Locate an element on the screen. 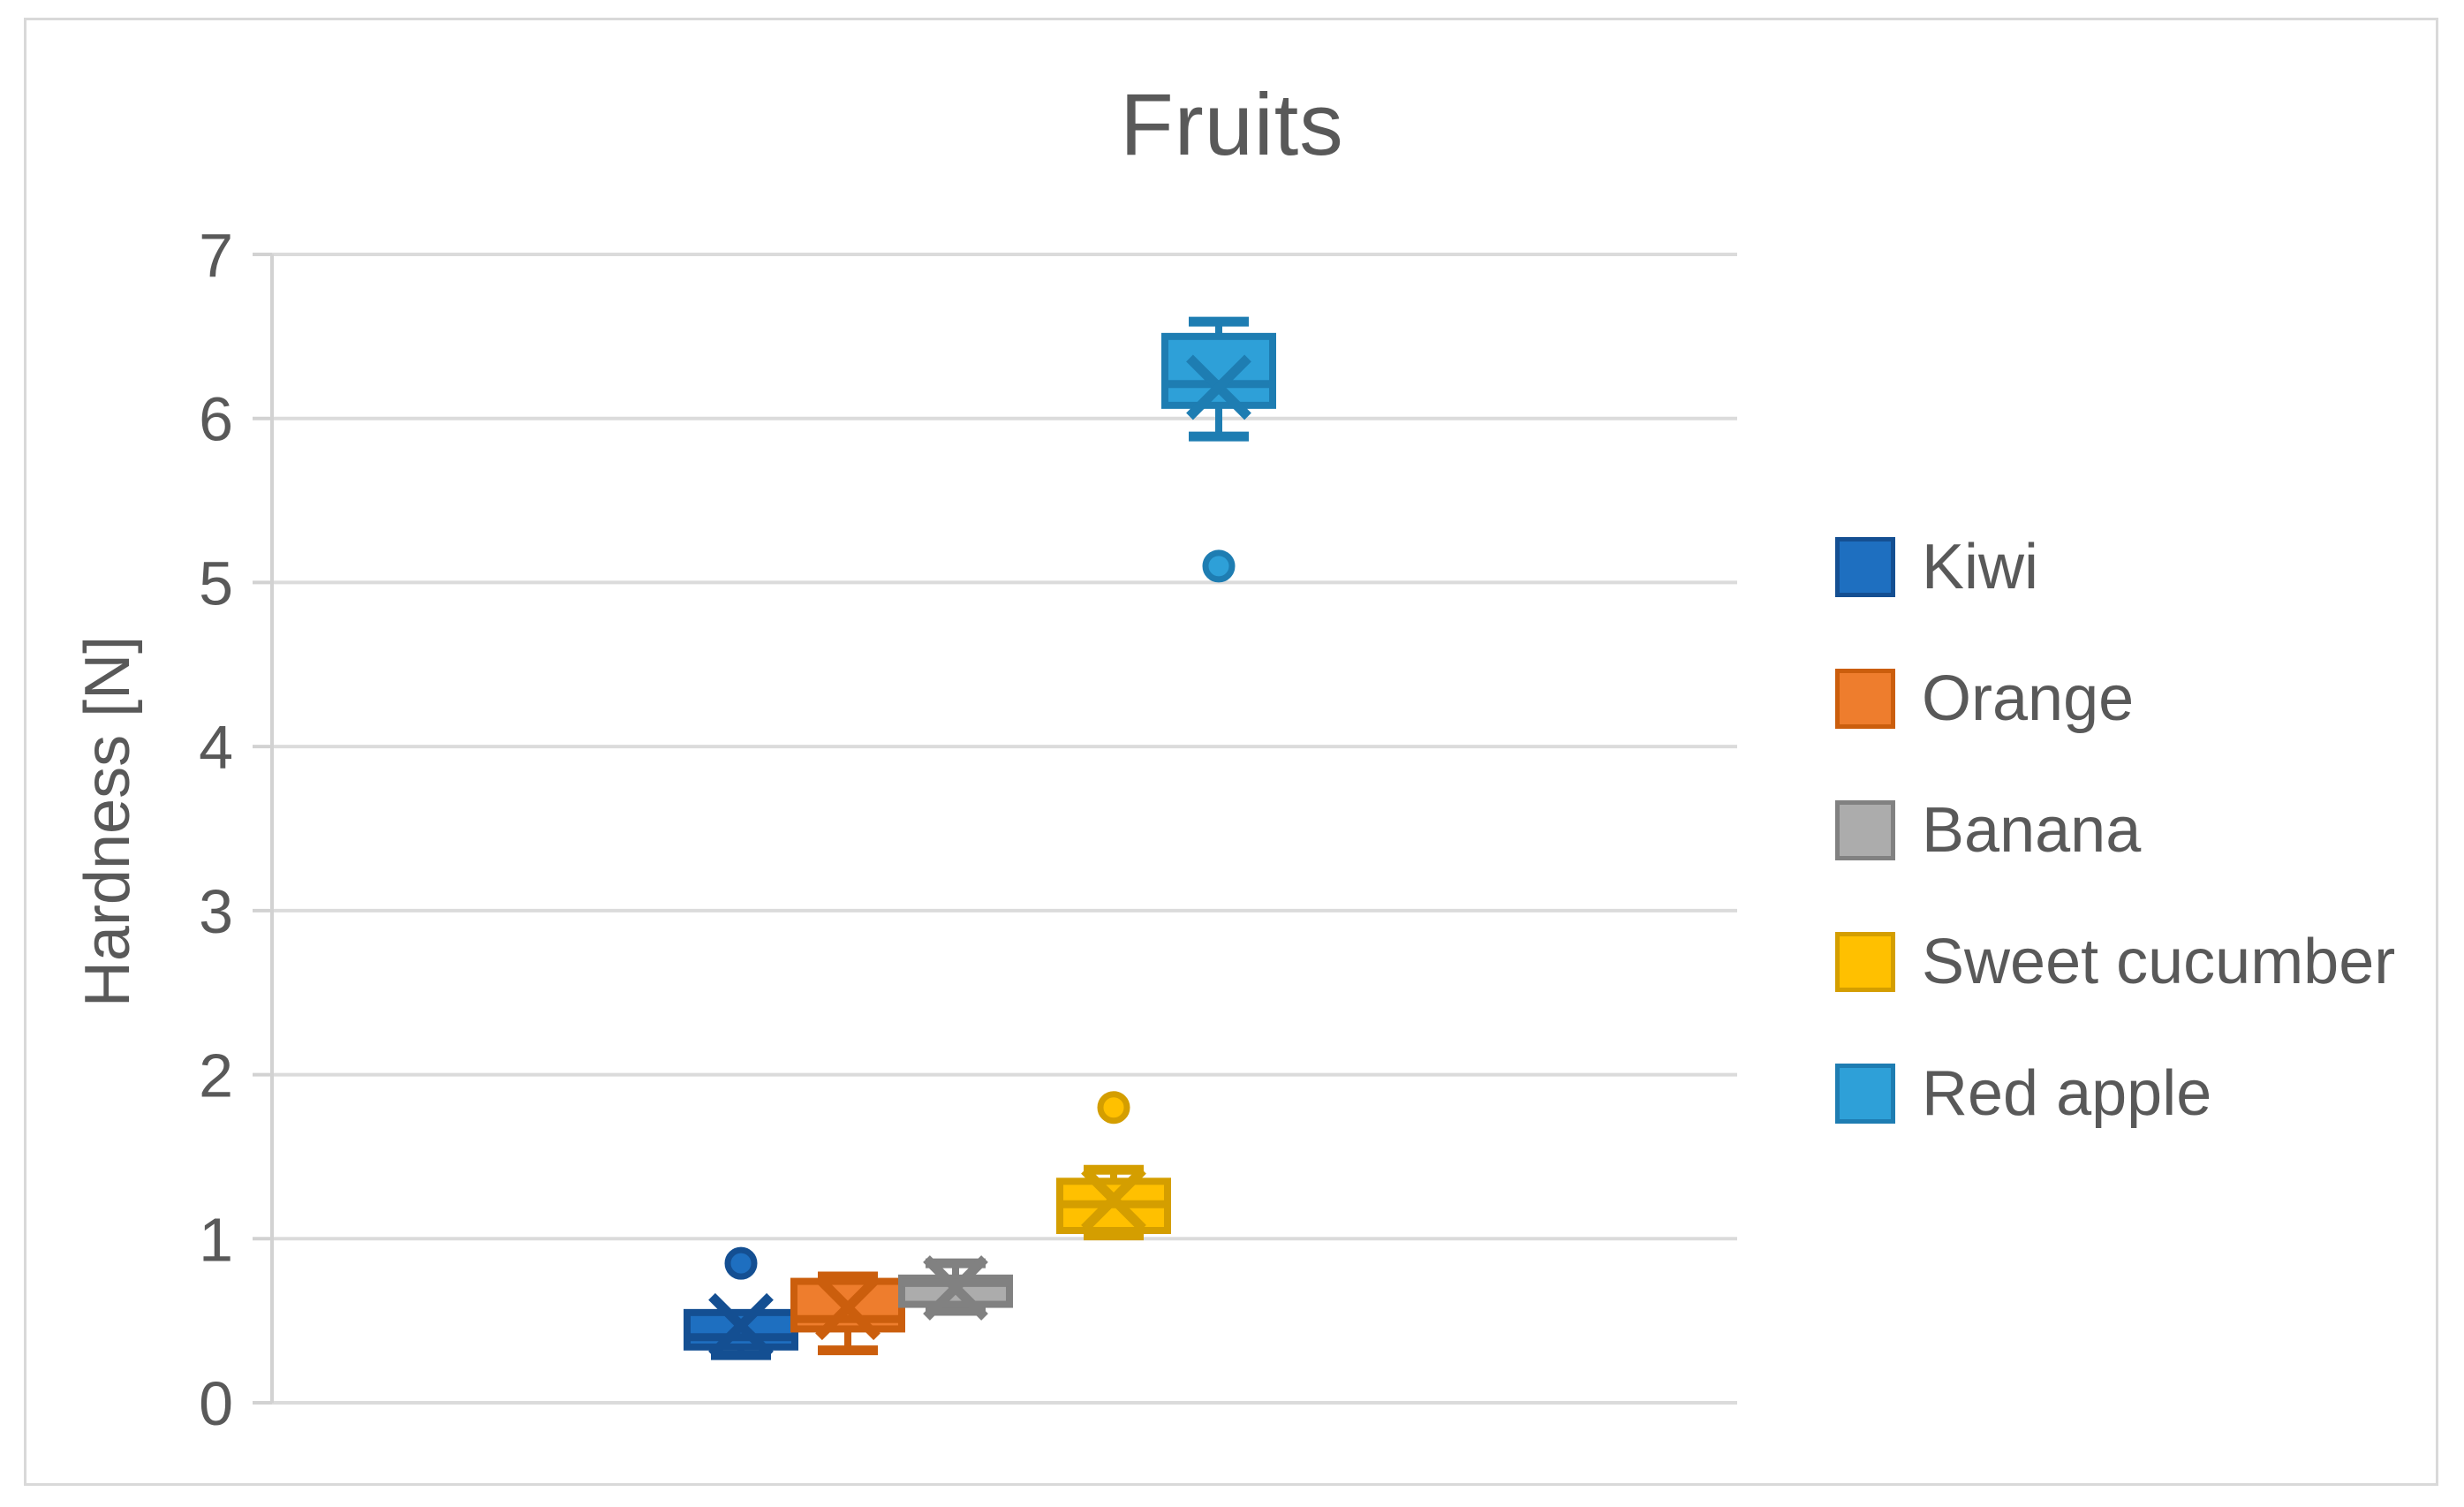 The height and width of the screenshot is (1507, 2464). legend-label-red-apple: Red apple is located at coordinates (2067, 1093).